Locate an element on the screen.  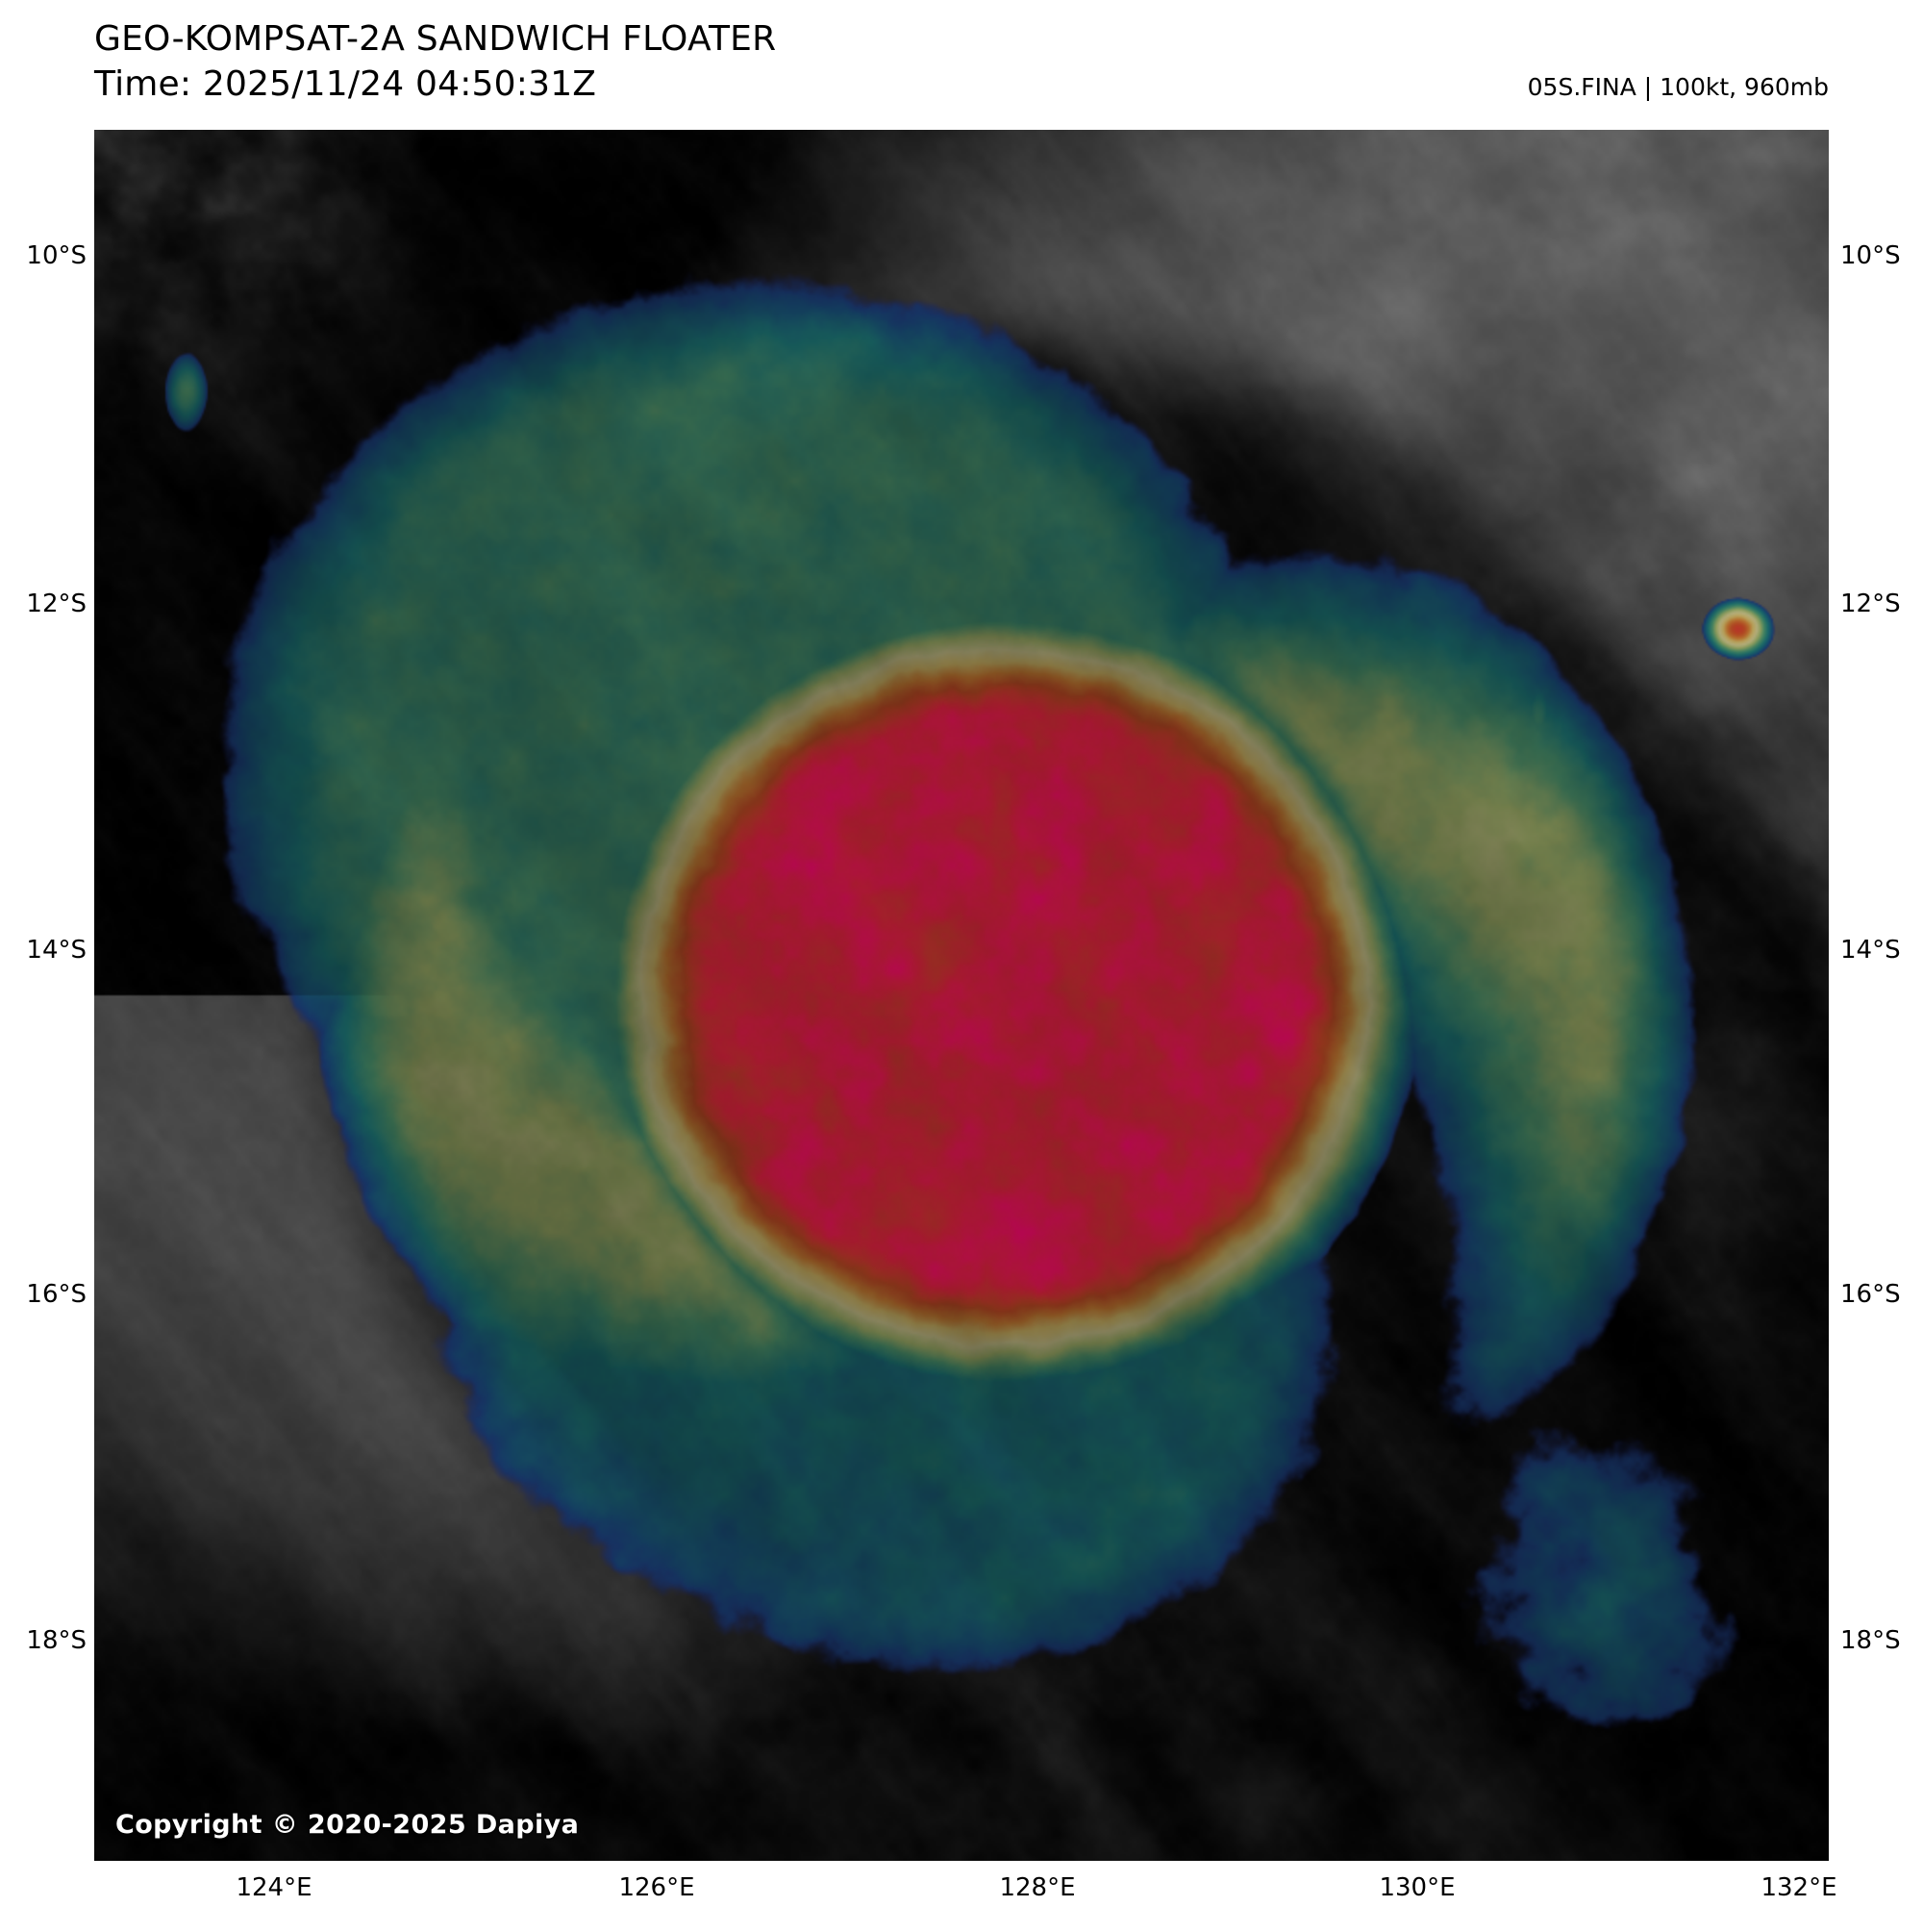
lat-tick-right: 16°S is located at coordinates (1871, 1294).